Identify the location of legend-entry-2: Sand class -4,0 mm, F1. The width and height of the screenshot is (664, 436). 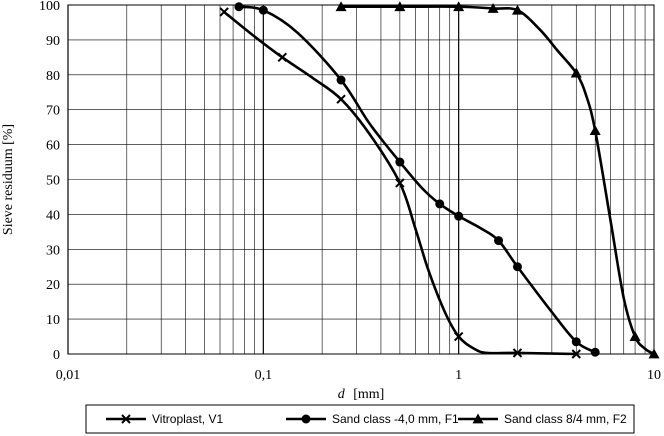
(372, 419).